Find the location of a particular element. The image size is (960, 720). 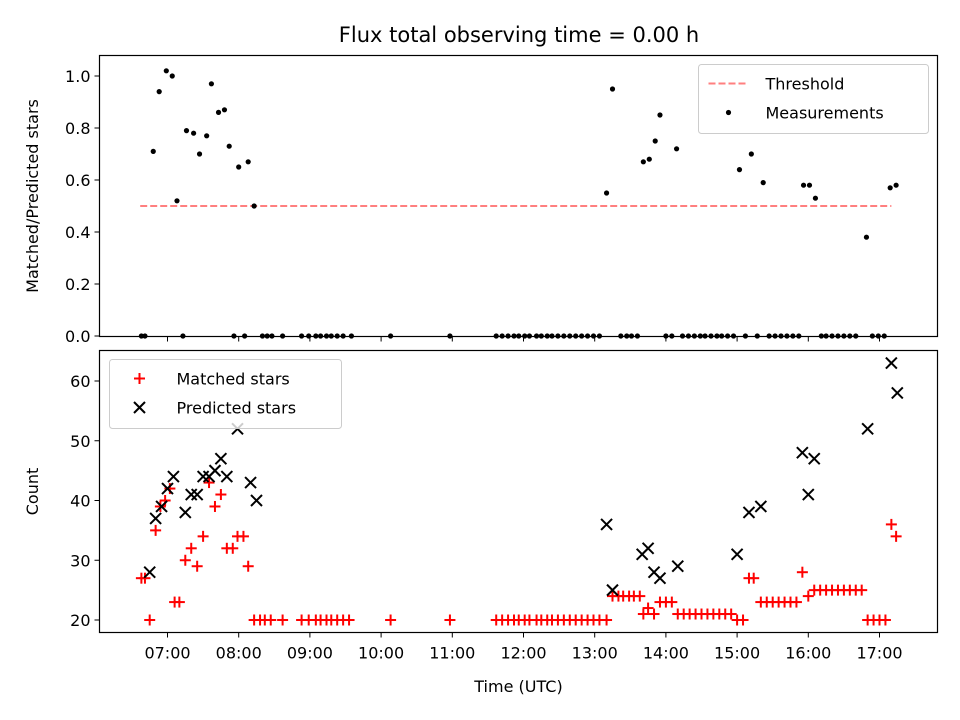

legend-predicted-swatch is located at coordinates (139, 407).